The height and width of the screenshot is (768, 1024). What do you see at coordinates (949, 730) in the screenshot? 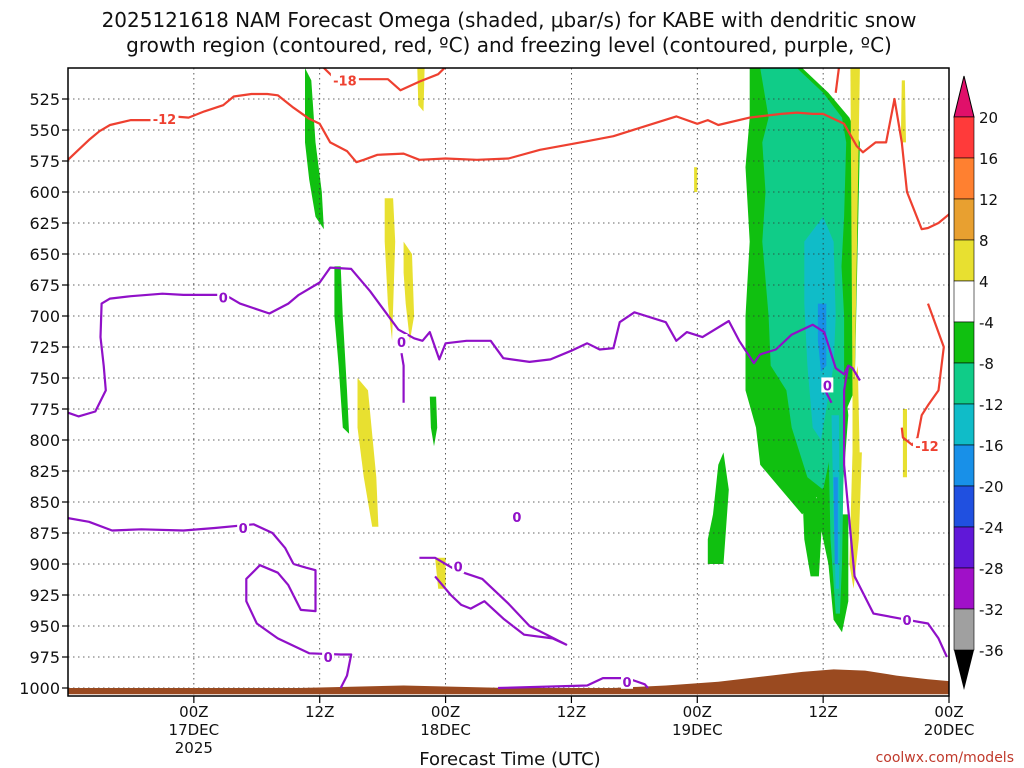
I see `x-tick-date-72: 20DEC` at bounding box center [949, 730].